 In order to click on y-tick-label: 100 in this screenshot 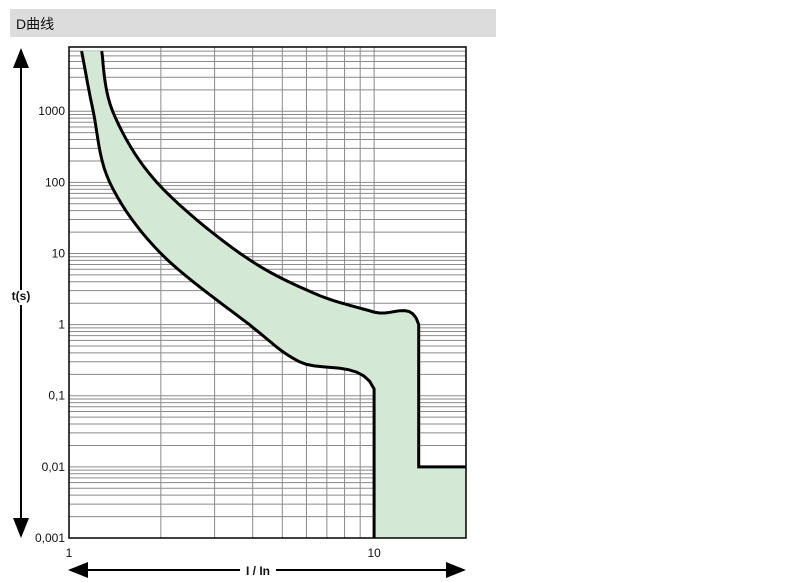, I will do `click(55, 182)`.